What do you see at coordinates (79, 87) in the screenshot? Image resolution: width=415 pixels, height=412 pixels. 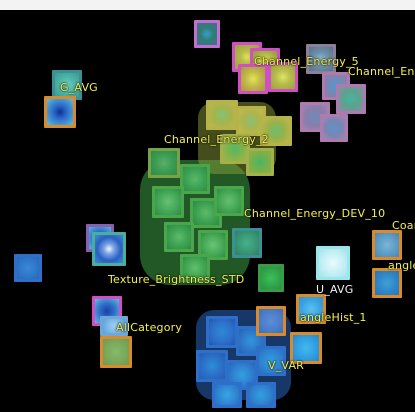 I see `label-g-avg: G_AVG` at bounding box center [79, 87].